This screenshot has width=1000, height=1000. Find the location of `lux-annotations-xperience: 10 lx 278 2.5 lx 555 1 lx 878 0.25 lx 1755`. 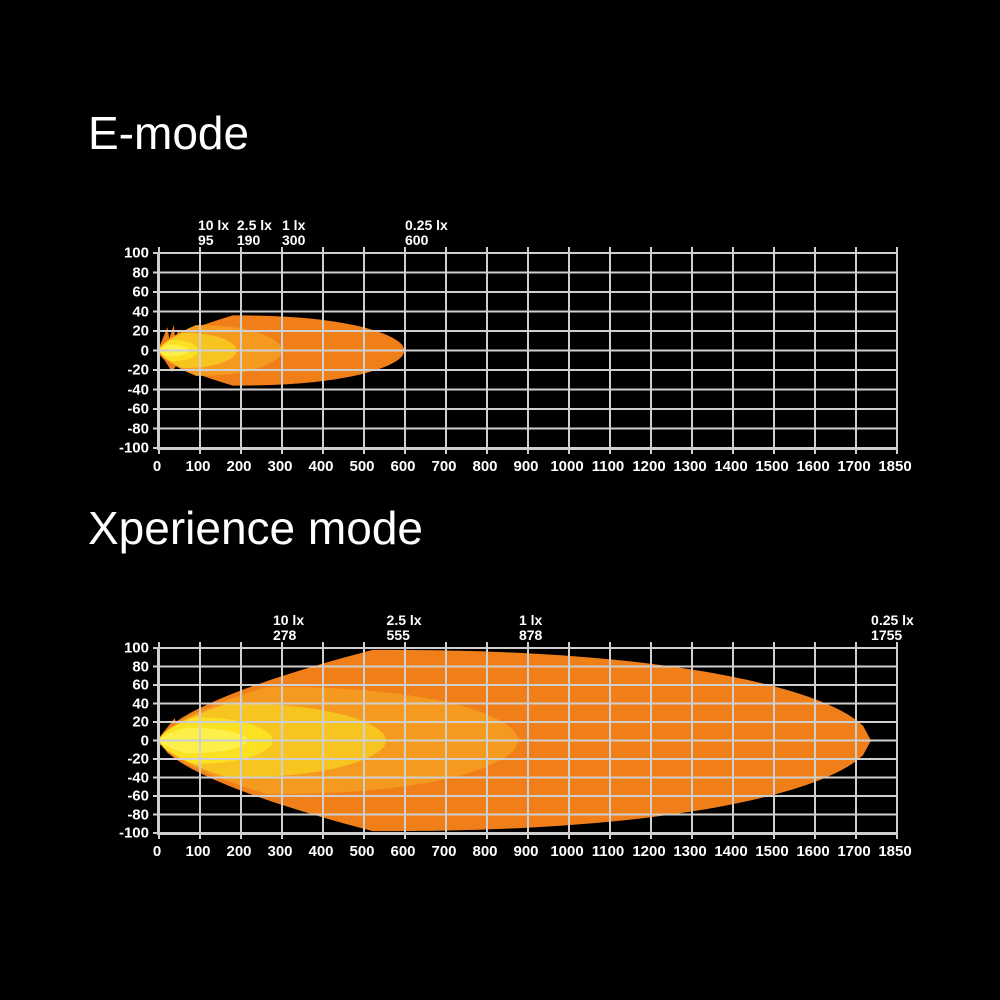

lux-annotations-xperience: 10 lx 278 2.5 lx 555 1 lx 878 0.25 lx 1755 is located at coordinates (535, 627).